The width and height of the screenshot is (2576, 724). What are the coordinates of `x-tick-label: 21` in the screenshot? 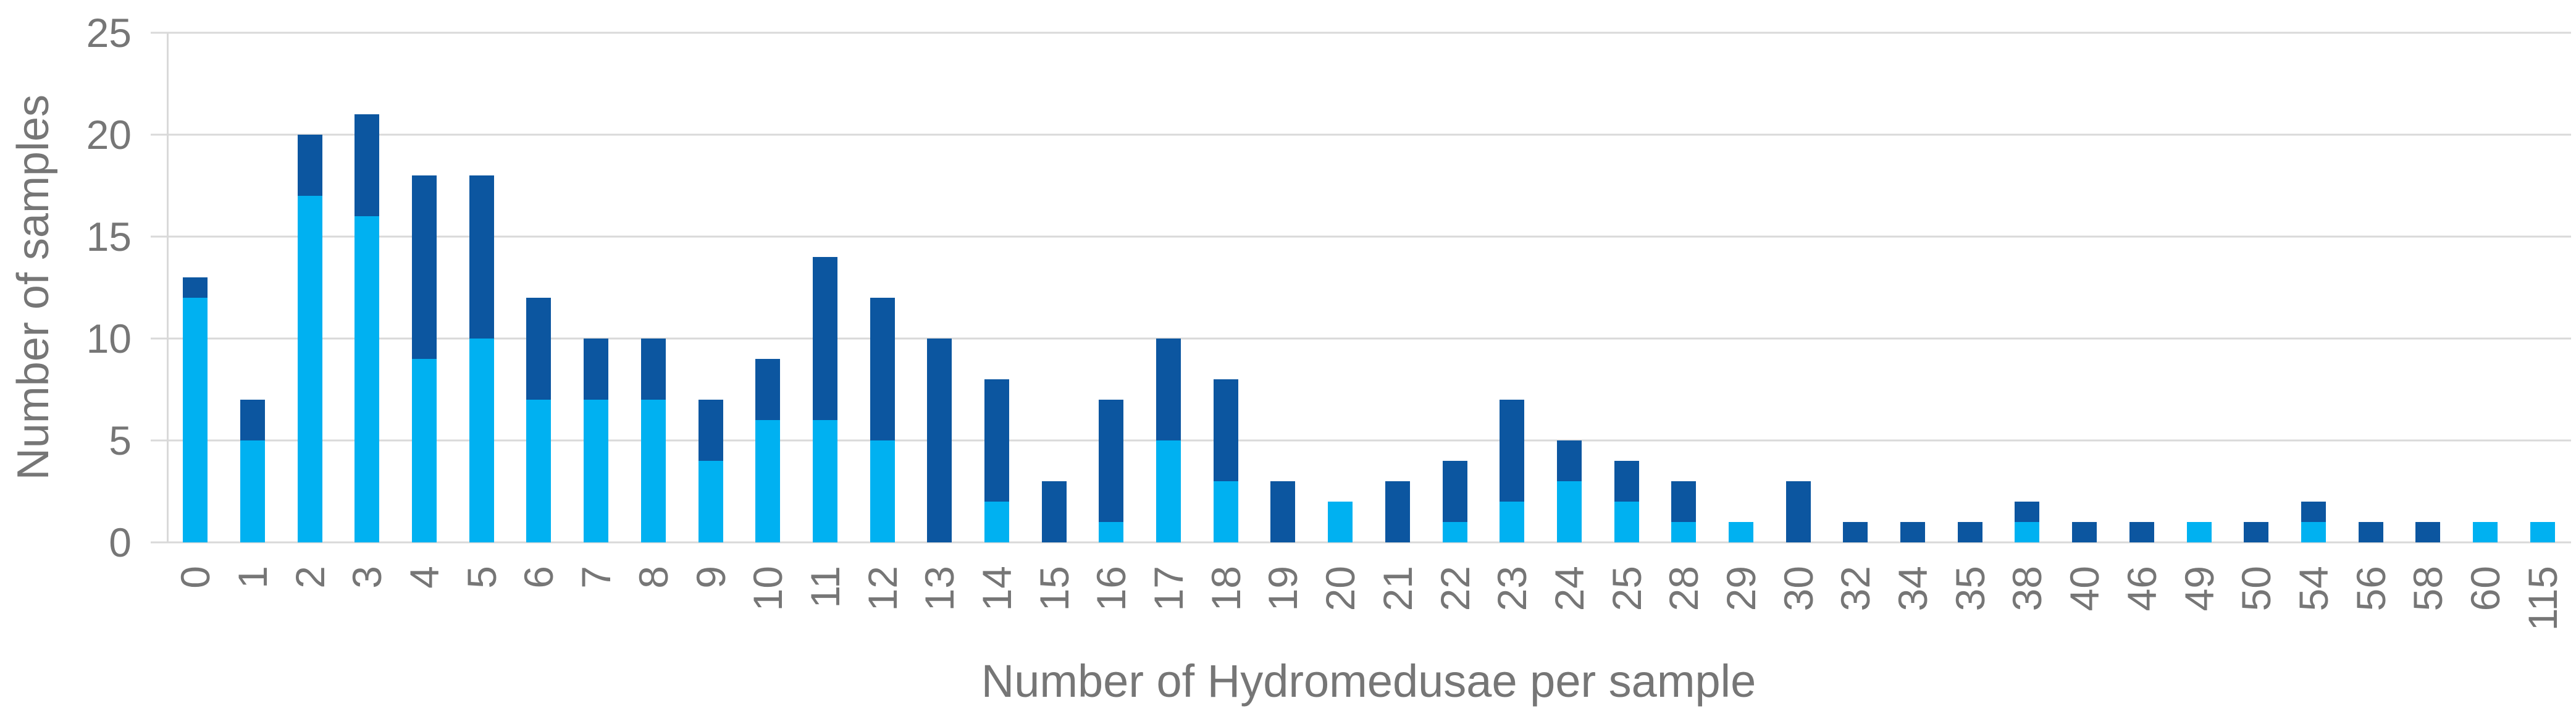 It's located at (1398, 588).